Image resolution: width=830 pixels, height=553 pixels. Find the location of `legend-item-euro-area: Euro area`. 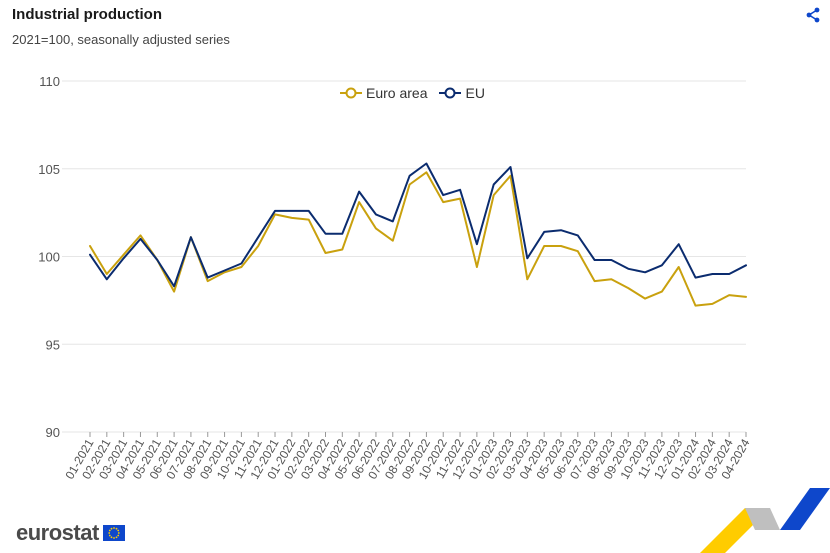

legend-item-euro-area: Euro area is located at coordinates (383, 93).